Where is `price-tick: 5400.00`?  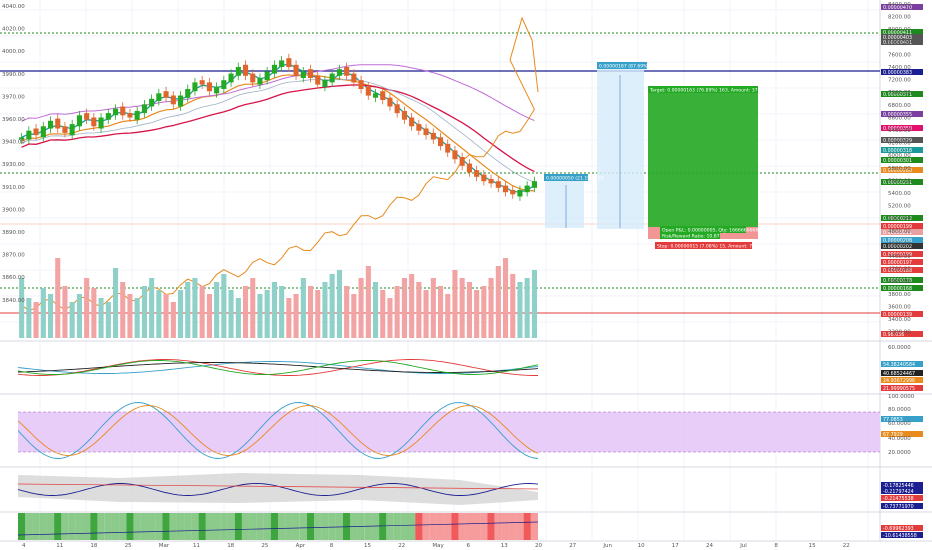 price-tick: 5400.00 is located at coordinates (899, 194).